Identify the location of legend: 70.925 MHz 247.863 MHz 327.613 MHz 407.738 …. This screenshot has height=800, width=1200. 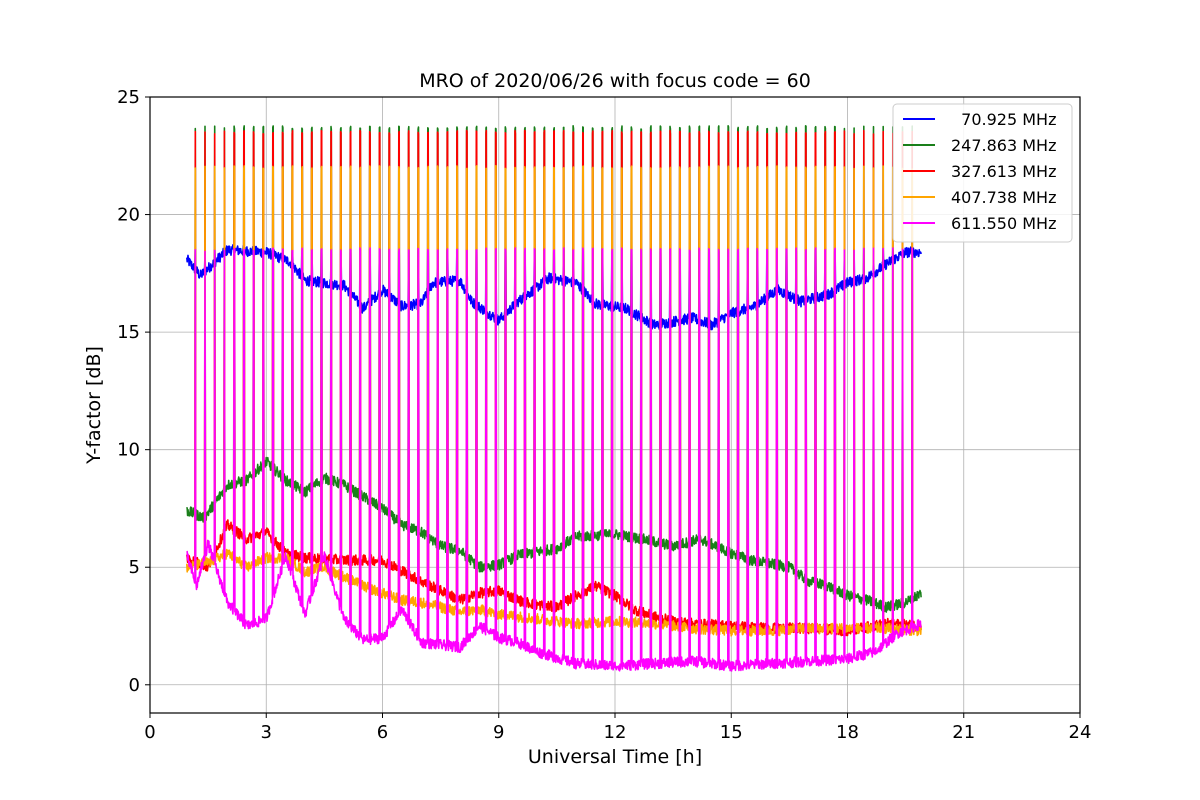
(982, 173).